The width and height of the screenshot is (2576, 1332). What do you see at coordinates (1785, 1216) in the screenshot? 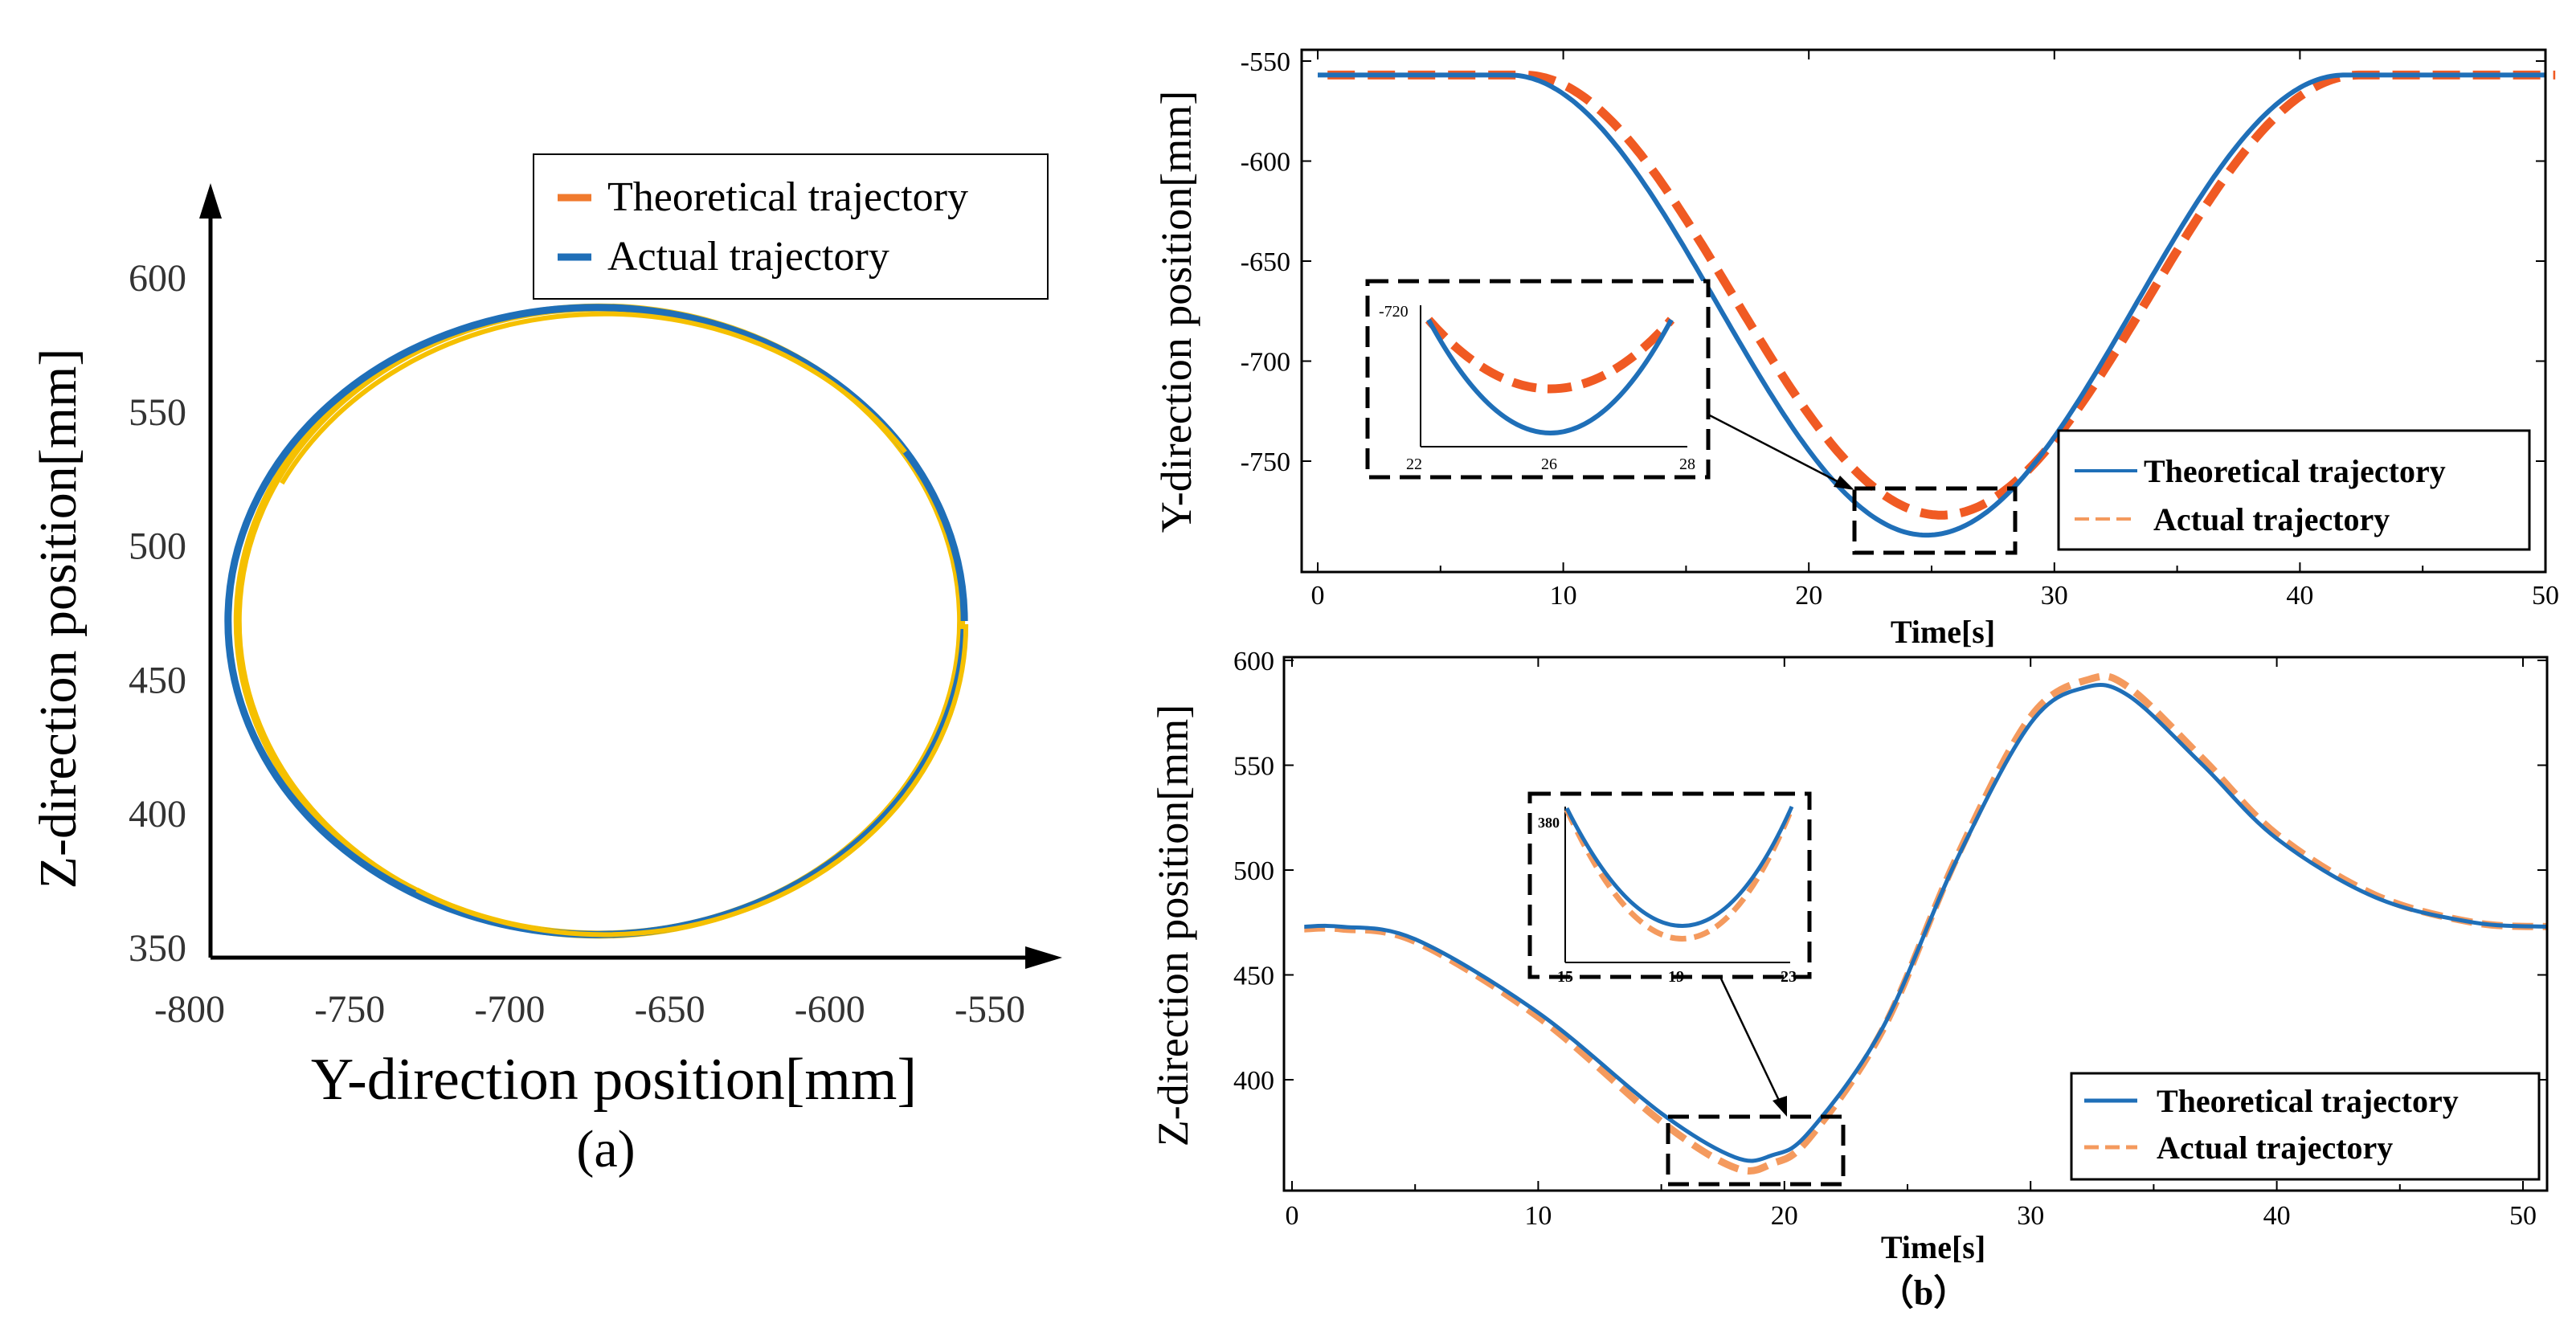
I see `panel-b-bottom-xtick: 20` at bounding box center [1785, 1216].